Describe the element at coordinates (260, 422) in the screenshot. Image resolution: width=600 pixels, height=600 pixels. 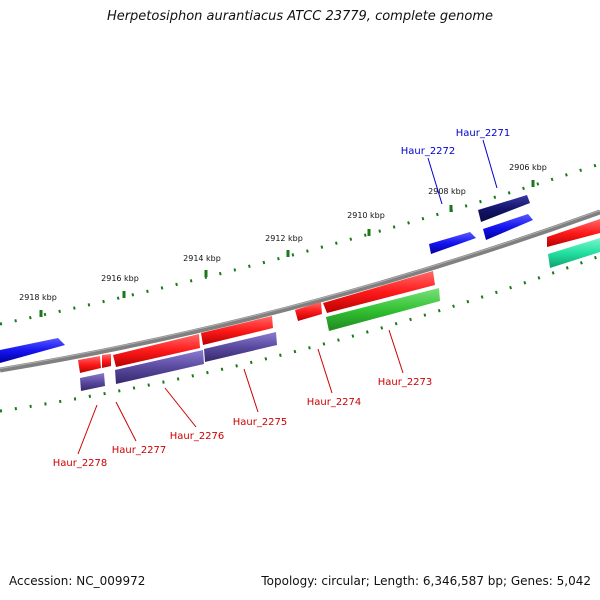
I see `gene-label: Haur_2275` at that location.